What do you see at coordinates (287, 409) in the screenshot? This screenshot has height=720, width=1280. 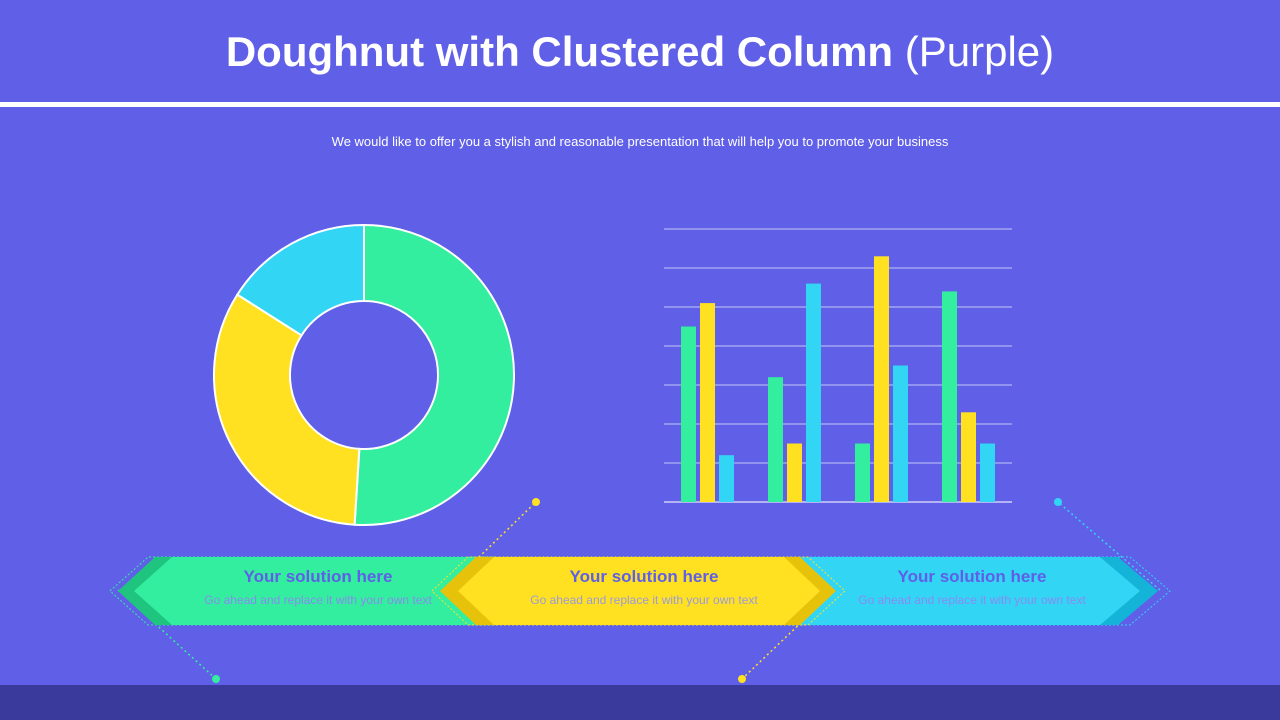 I see `doughnut-slice-yellow` at bounding box center [287, 409].